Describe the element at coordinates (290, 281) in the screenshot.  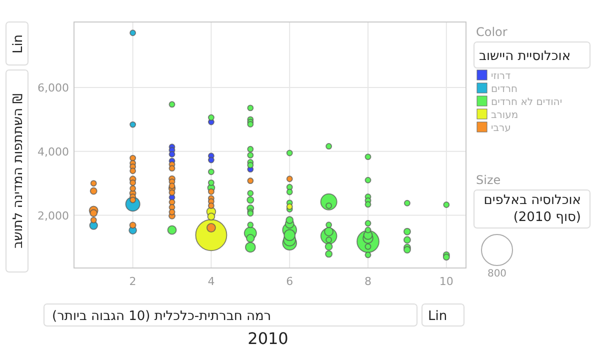
I see `x-tick-label: 6` at that location.